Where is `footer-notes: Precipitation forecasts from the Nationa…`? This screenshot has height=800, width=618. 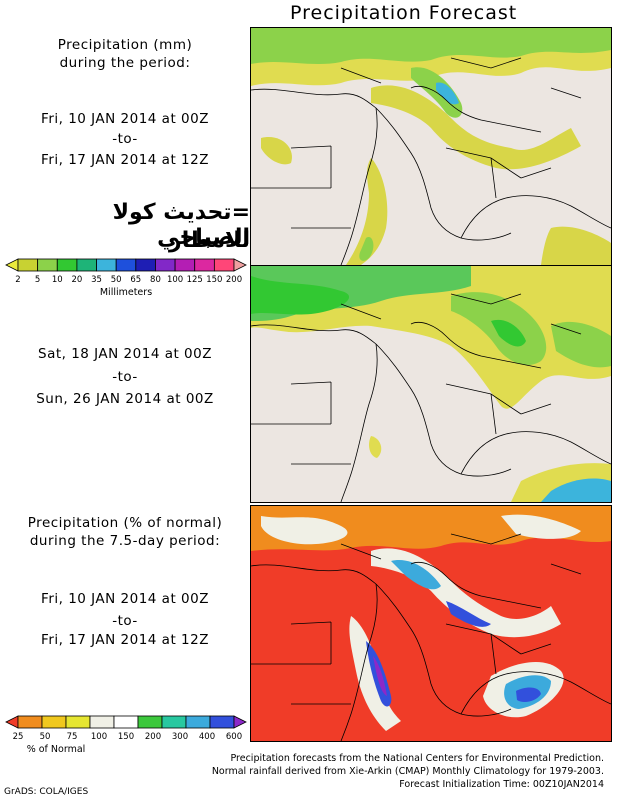 footer-notes: Precipitation forecasts from the Nationa… is located at coordinates (374, 771).